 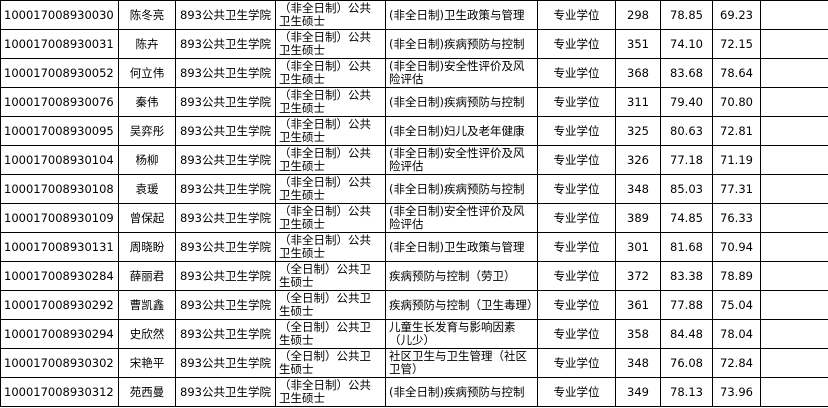 What do you see at coordinates (147, 73) in the screenshot?
I see `student-name: 何立伟` at bounding box center [147, 73].